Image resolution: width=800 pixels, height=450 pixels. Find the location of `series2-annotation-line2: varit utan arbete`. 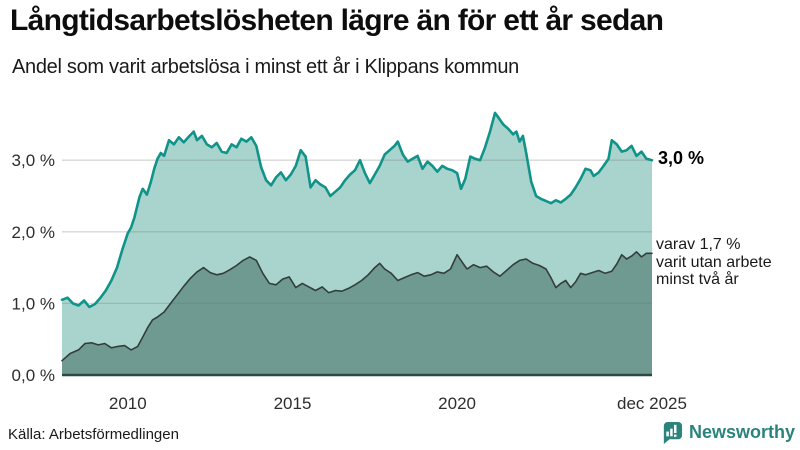

series2-annotation-line2: varit utan arbete is located at coordinates (714, 262).